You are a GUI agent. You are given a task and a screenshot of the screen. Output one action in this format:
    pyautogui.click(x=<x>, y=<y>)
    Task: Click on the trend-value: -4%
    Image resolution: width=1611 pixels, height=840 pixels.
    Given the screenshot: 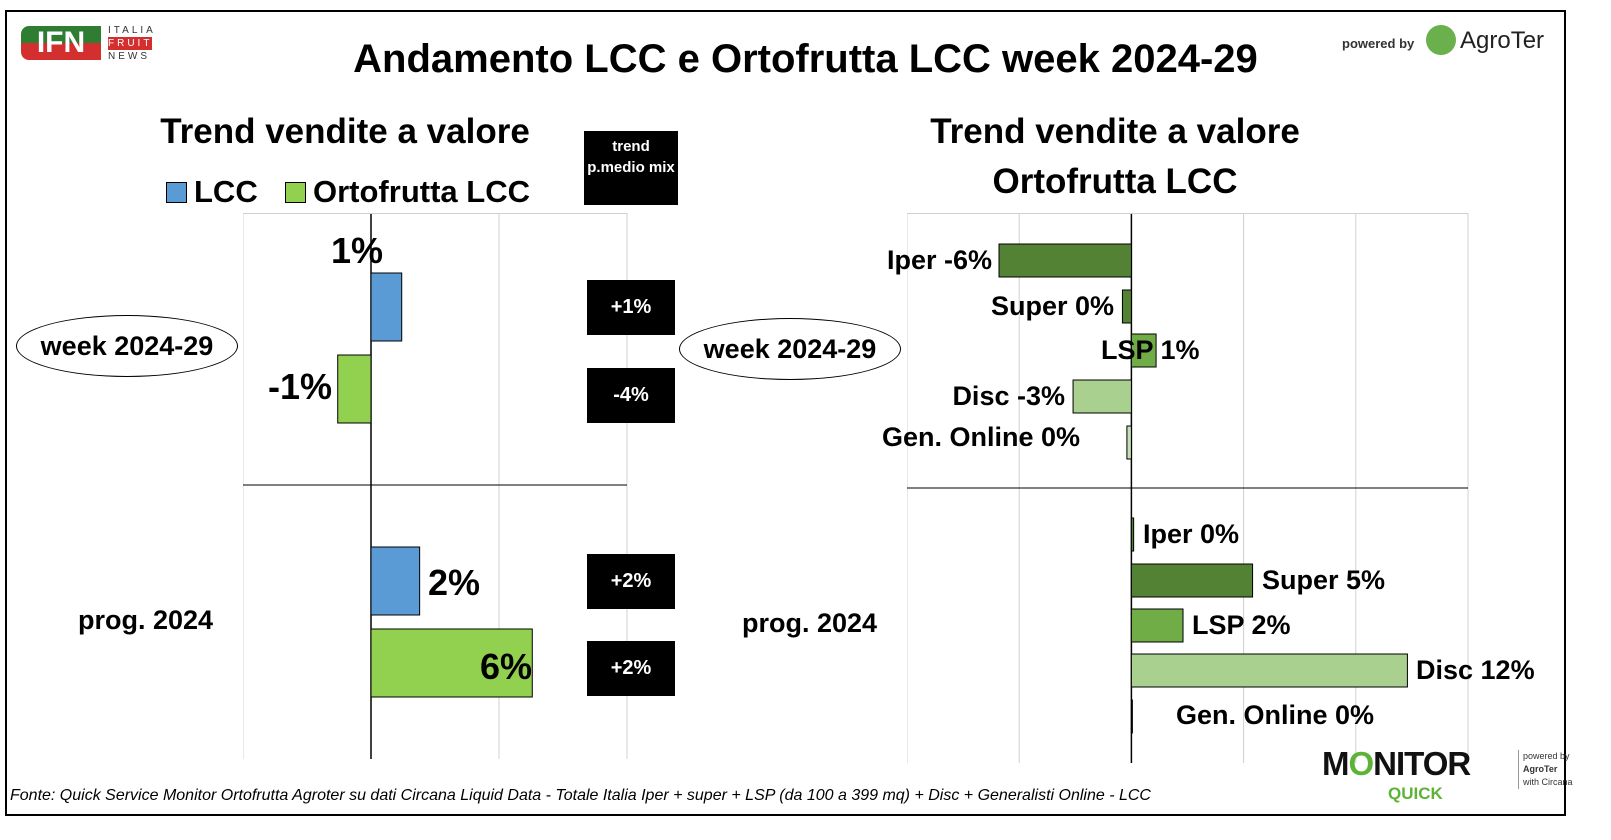 What is the action you would take?
    pyautogui.click(x=631, y=395)
    